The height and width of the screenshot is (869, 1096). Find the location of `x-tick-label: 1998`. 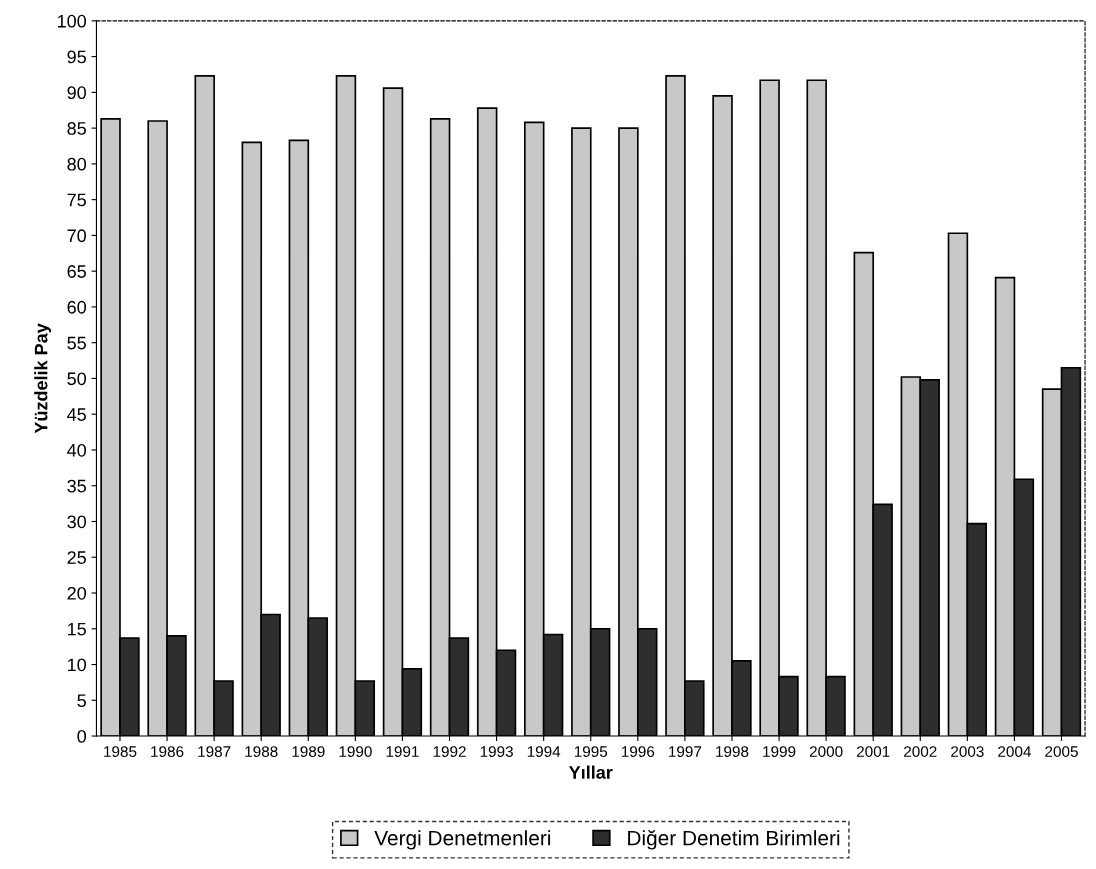

x-tick-label: 1998 is located at coordinates (732, 751).